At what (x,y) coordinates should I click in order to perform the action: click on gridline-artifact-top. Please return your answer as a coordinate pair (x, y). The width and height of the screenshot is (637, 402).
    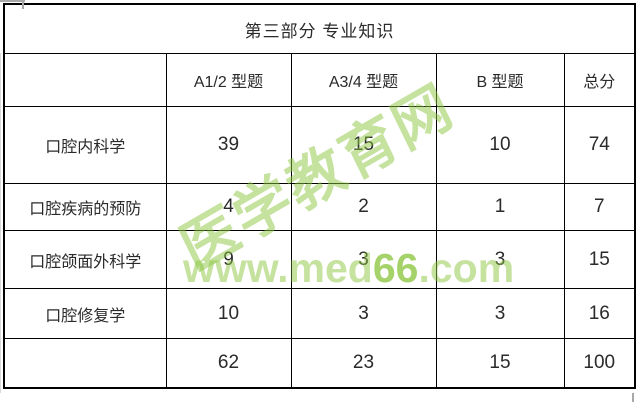
    Looking at the image, I should click on (12, 1).